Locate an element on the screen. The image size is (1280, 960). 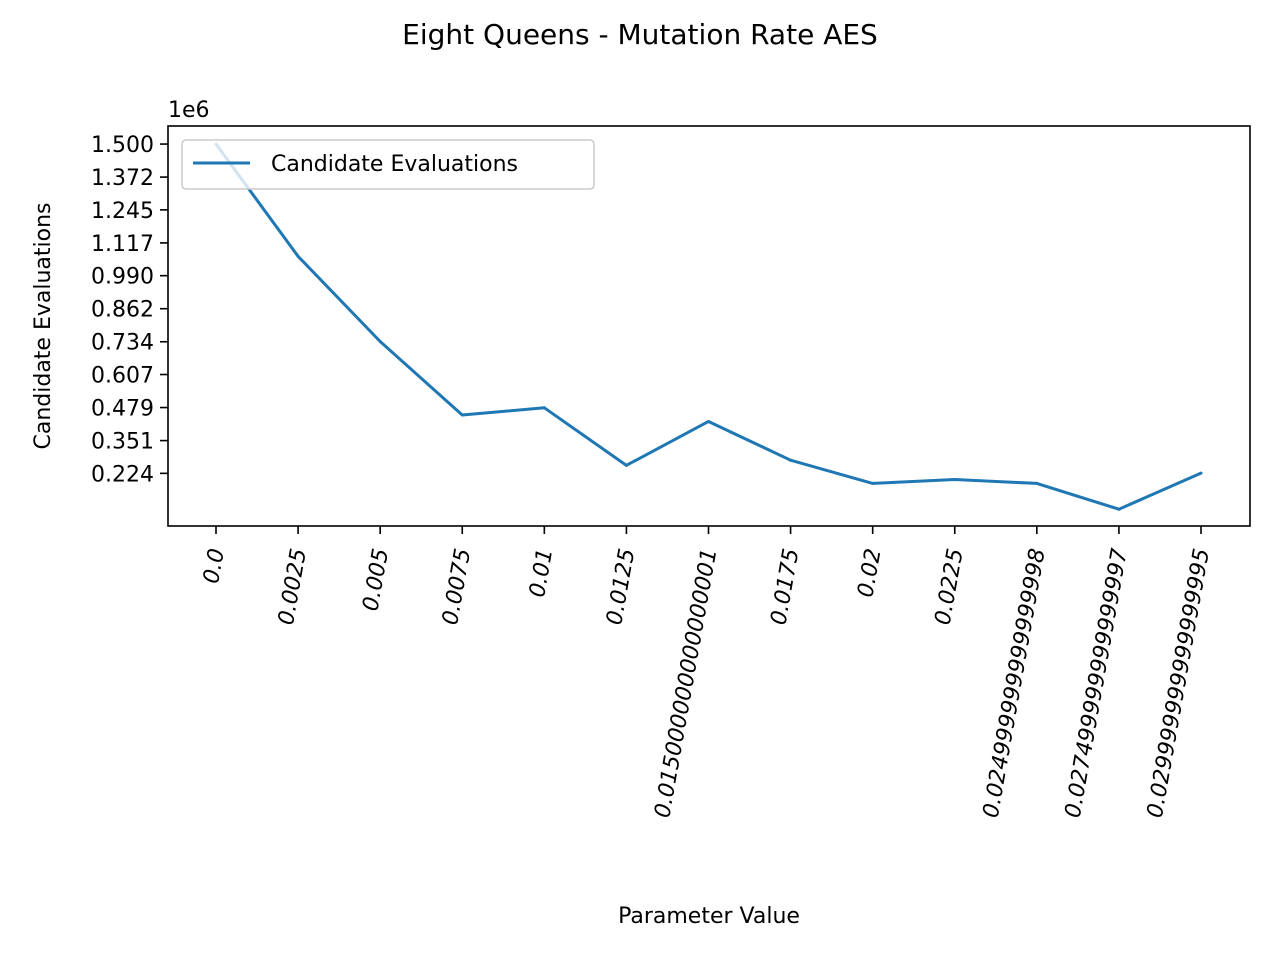
y-tick-label: 0.990 is located at coordinates (122, 277).